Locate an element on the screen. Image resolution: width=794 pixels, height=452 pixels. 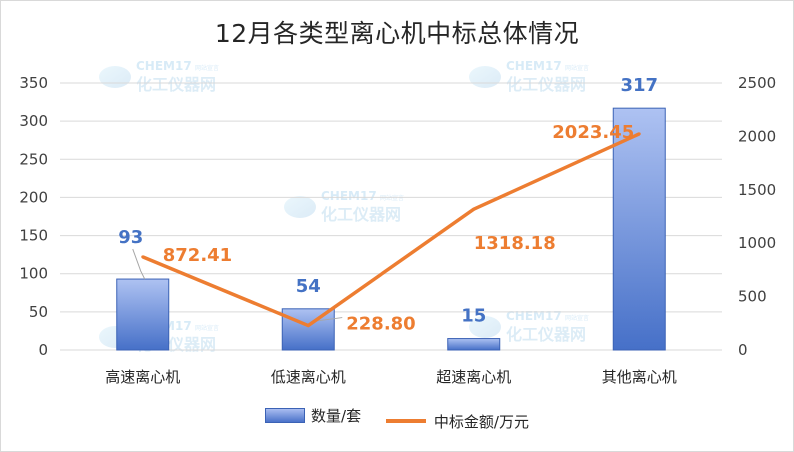
bar-高速离心机 is located at coordinates (143, 314).